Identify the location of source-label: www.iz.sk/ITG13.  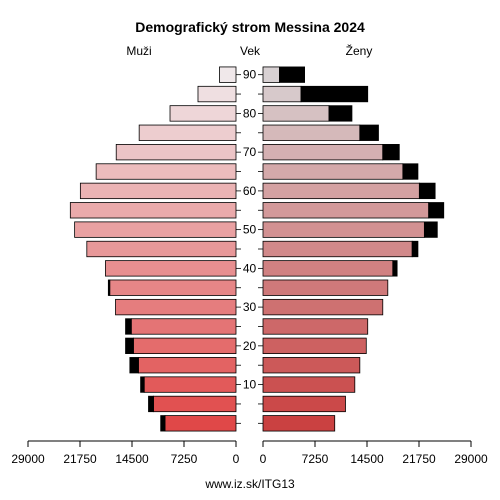
(249, 484).